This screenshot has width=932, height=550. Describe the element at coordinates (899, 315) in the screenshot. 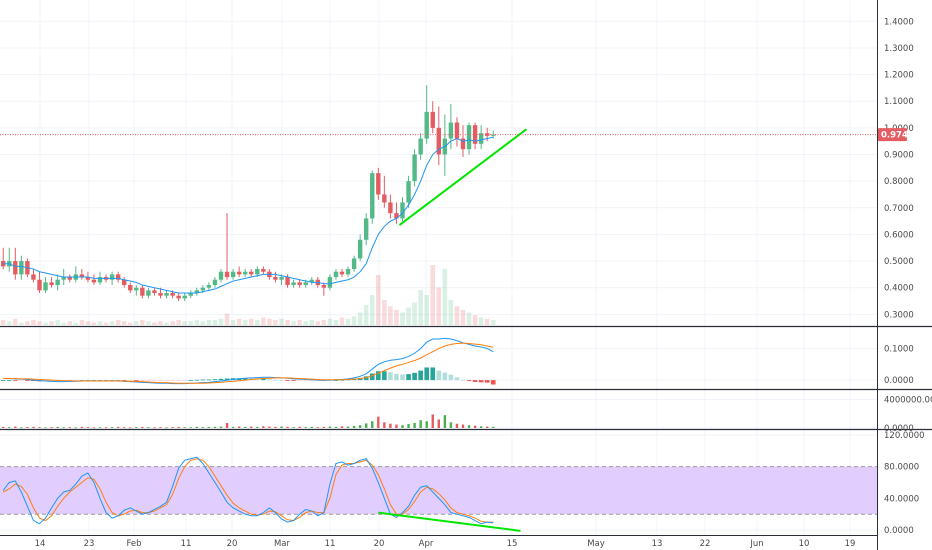

I see `price-tick-label: 0.3000` at that location.